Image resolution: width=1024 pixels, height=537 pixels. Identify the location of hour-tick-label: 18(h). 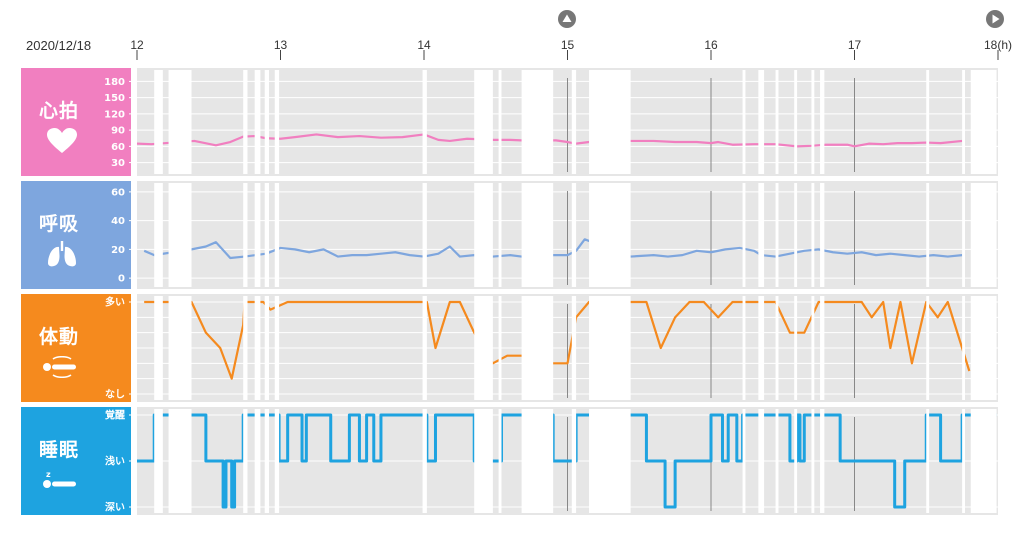
(998, 45).